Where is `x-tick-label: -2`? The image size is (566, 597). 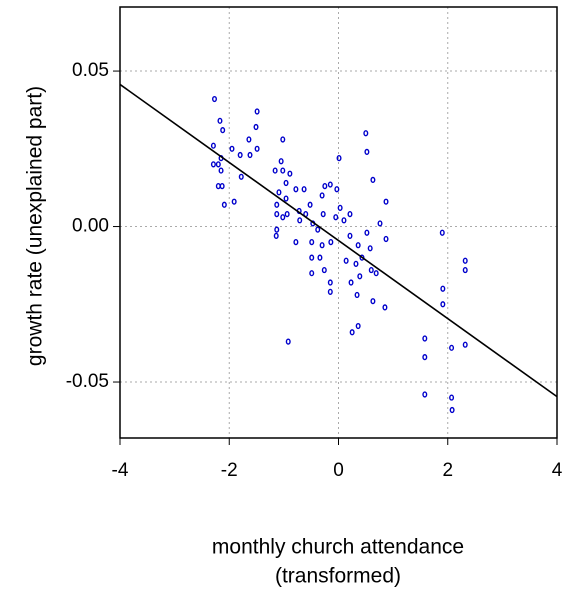
x-tick-label: -2 is located at coordinates (229, 470).